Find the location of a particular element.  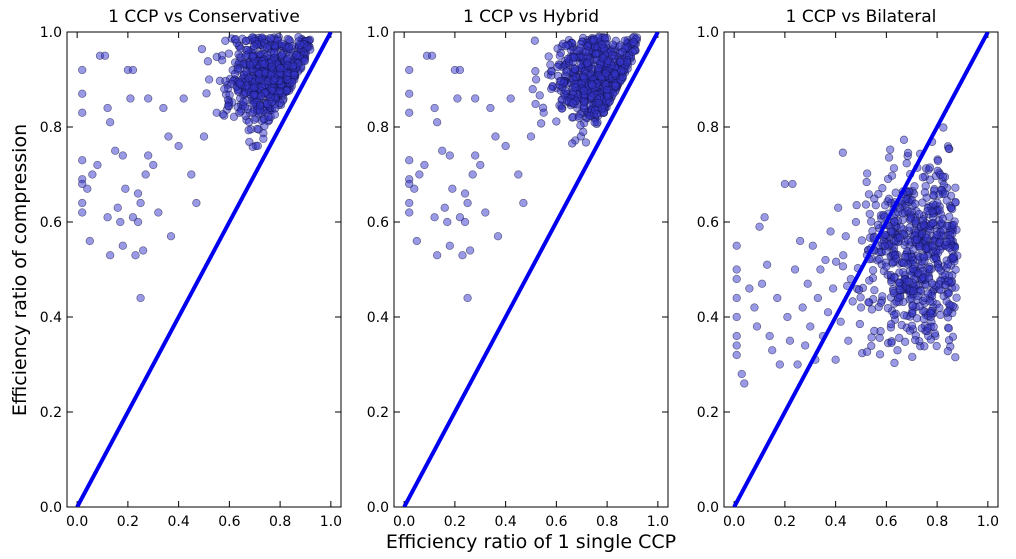

y-tick-label: 0.4 is located at coordinates (378, 318).